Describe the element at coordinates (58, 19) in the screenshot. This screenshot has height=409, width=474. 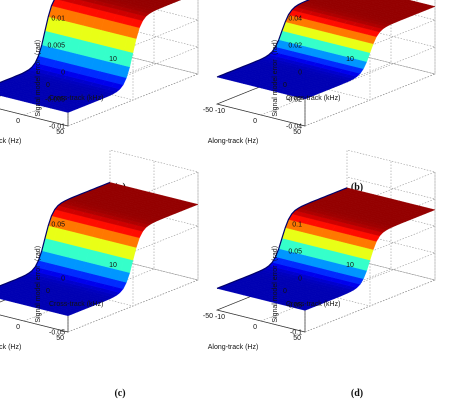
I see `z-tick-label: 0.01` at that location.